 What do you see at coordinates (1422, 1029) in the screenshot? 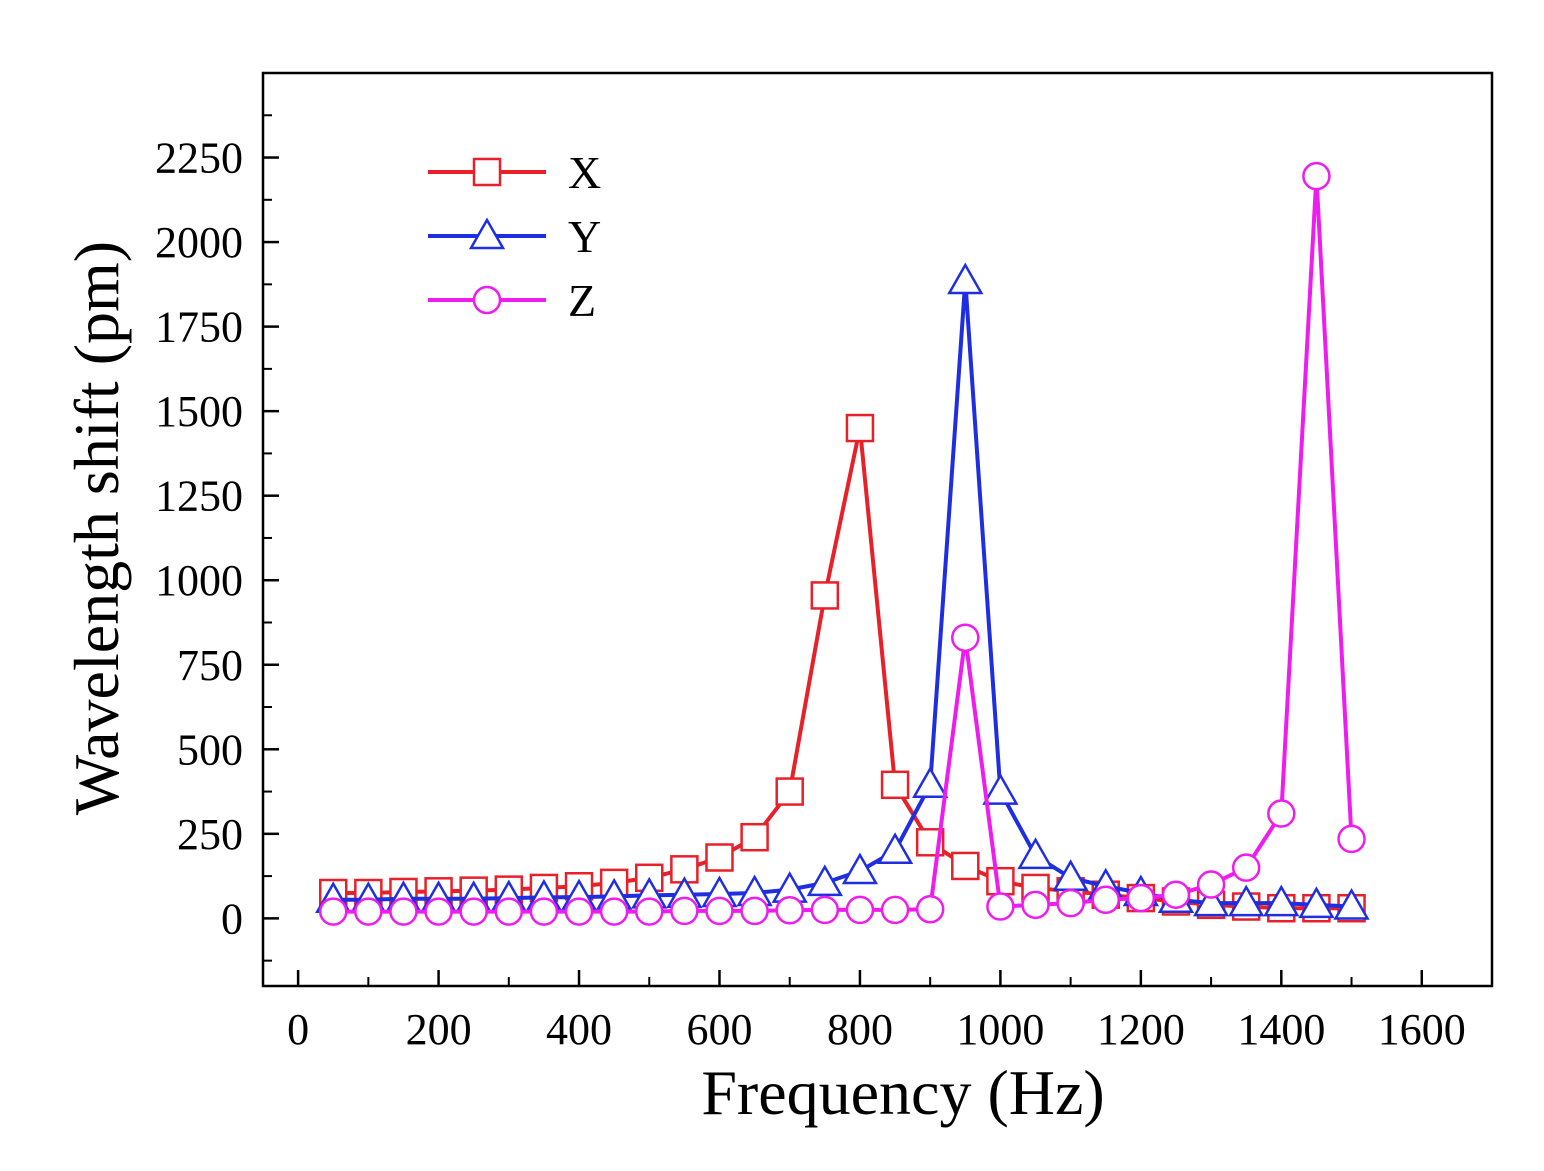
I see `x-tick-label: 1600` at bounding box center [1422, 1029].